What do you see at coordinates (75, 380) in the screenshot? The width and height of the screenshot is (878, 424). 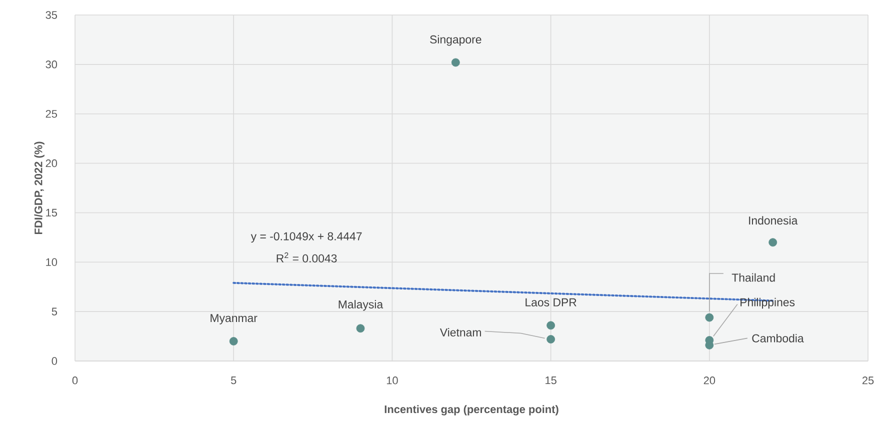 I see `x-tick-label: 0` at bounding box center [75, 380].